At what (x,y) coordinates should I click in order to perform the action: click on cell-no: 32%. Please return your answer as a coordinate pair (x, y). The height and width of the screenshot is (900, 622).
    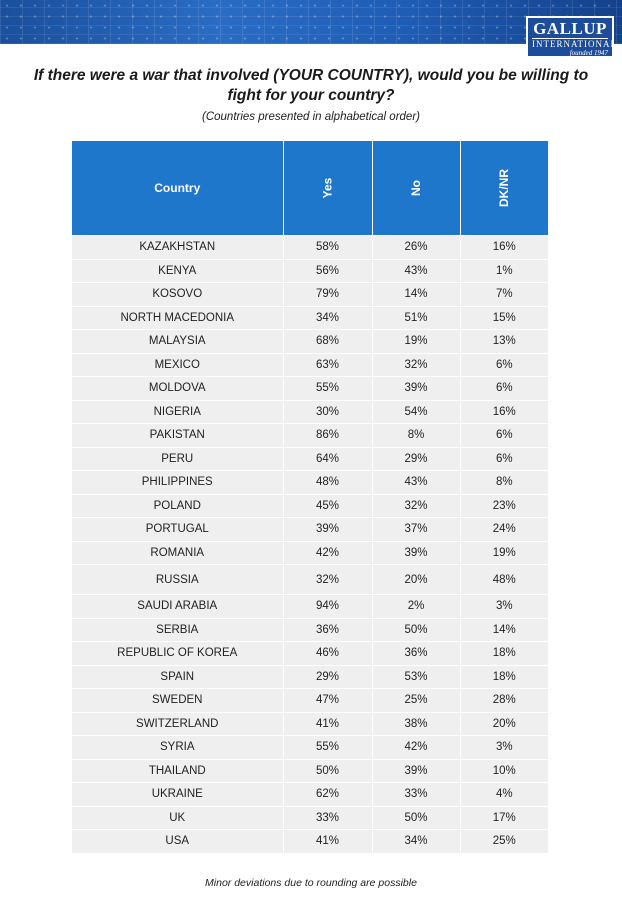
    Looking at the image, I should click on (416, 505).